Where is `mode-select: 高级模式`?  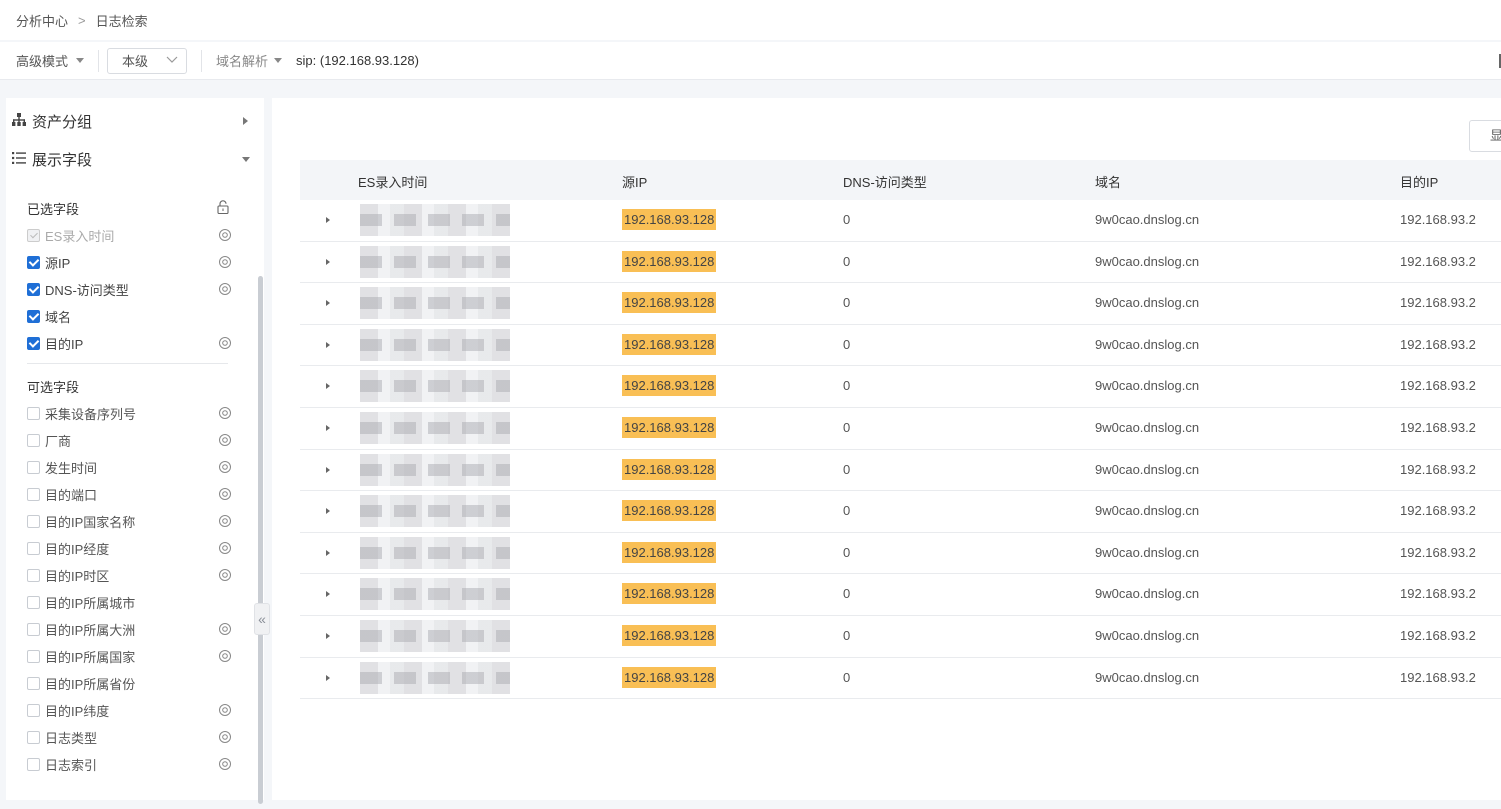 mode-select: 高级模式 is located at coordinates (50, 60).